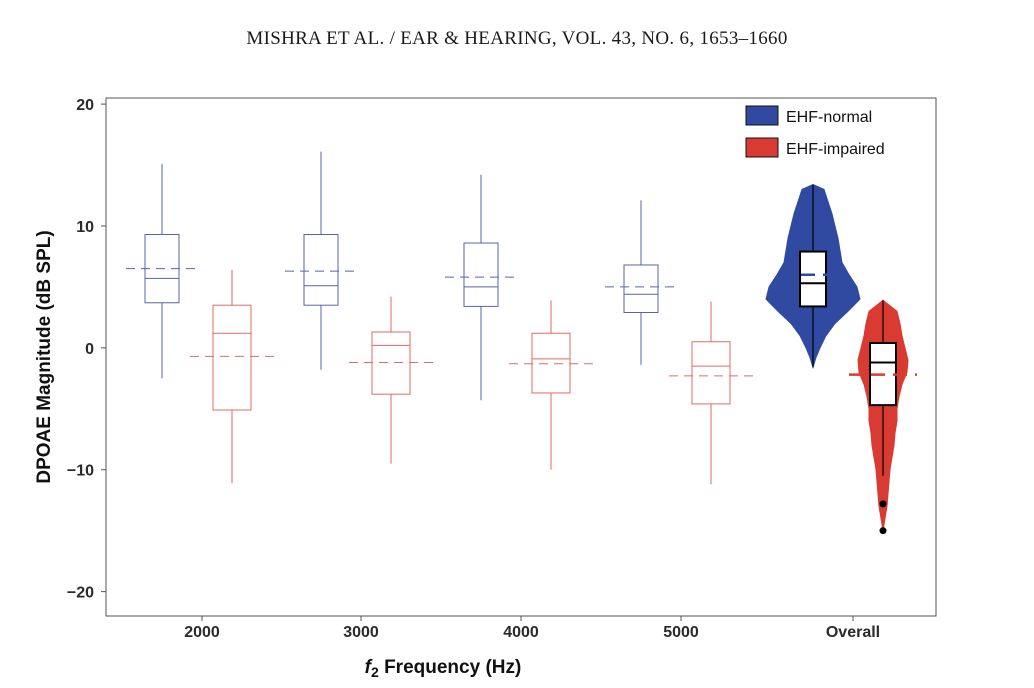  Describe the element at coordinates (369, 667) in the screenshot. I see `x-axis-label-f: f` at that location.